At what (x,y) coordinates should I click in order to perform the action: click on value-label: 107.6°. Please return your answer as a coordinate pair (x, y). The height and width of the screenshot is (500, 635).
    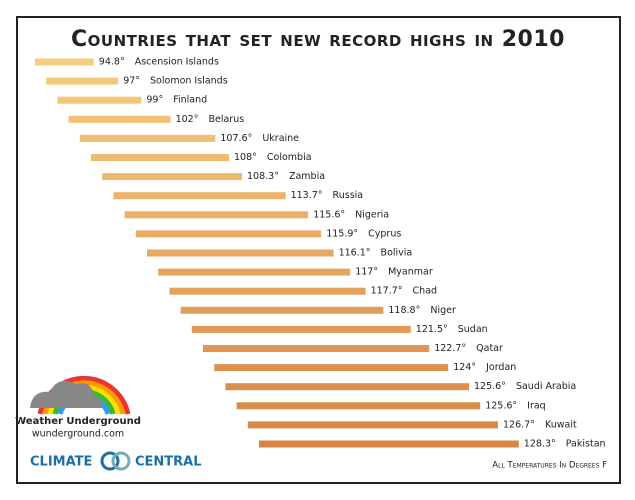
    Looking at the image, I should click on (236, 138).